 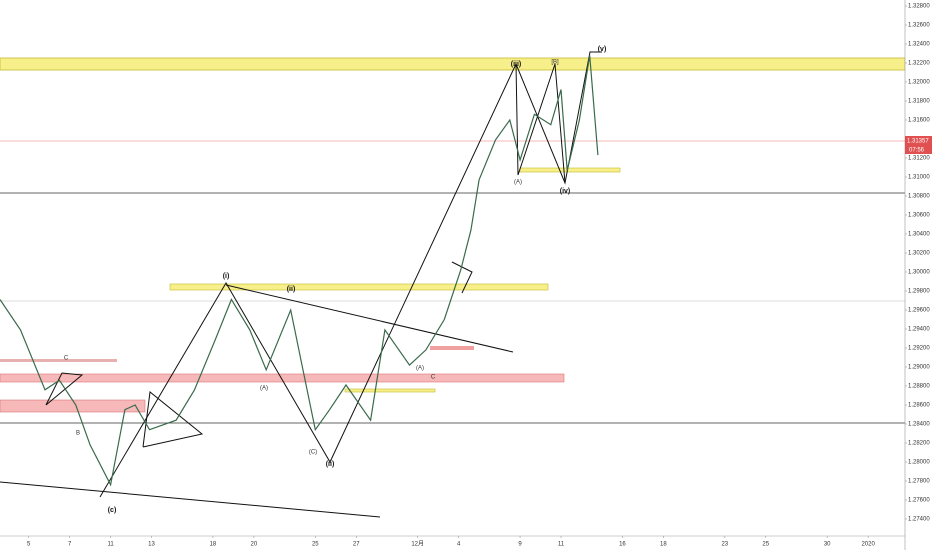 What do you see at coordinates (555, 63) in the screenshot?
I see `wave-label: [B]` at bounding box center [555, 63].